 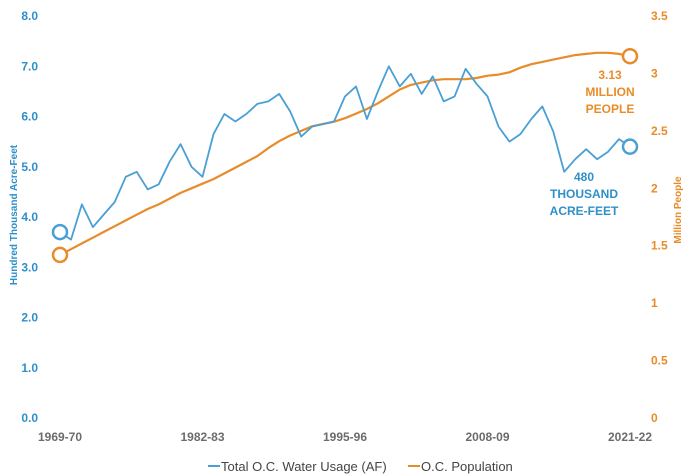 What do you see at coordinates (29, 267) in the screenshot?
I see `left-tick-label: 3.0` at bounding box center [29, 267].